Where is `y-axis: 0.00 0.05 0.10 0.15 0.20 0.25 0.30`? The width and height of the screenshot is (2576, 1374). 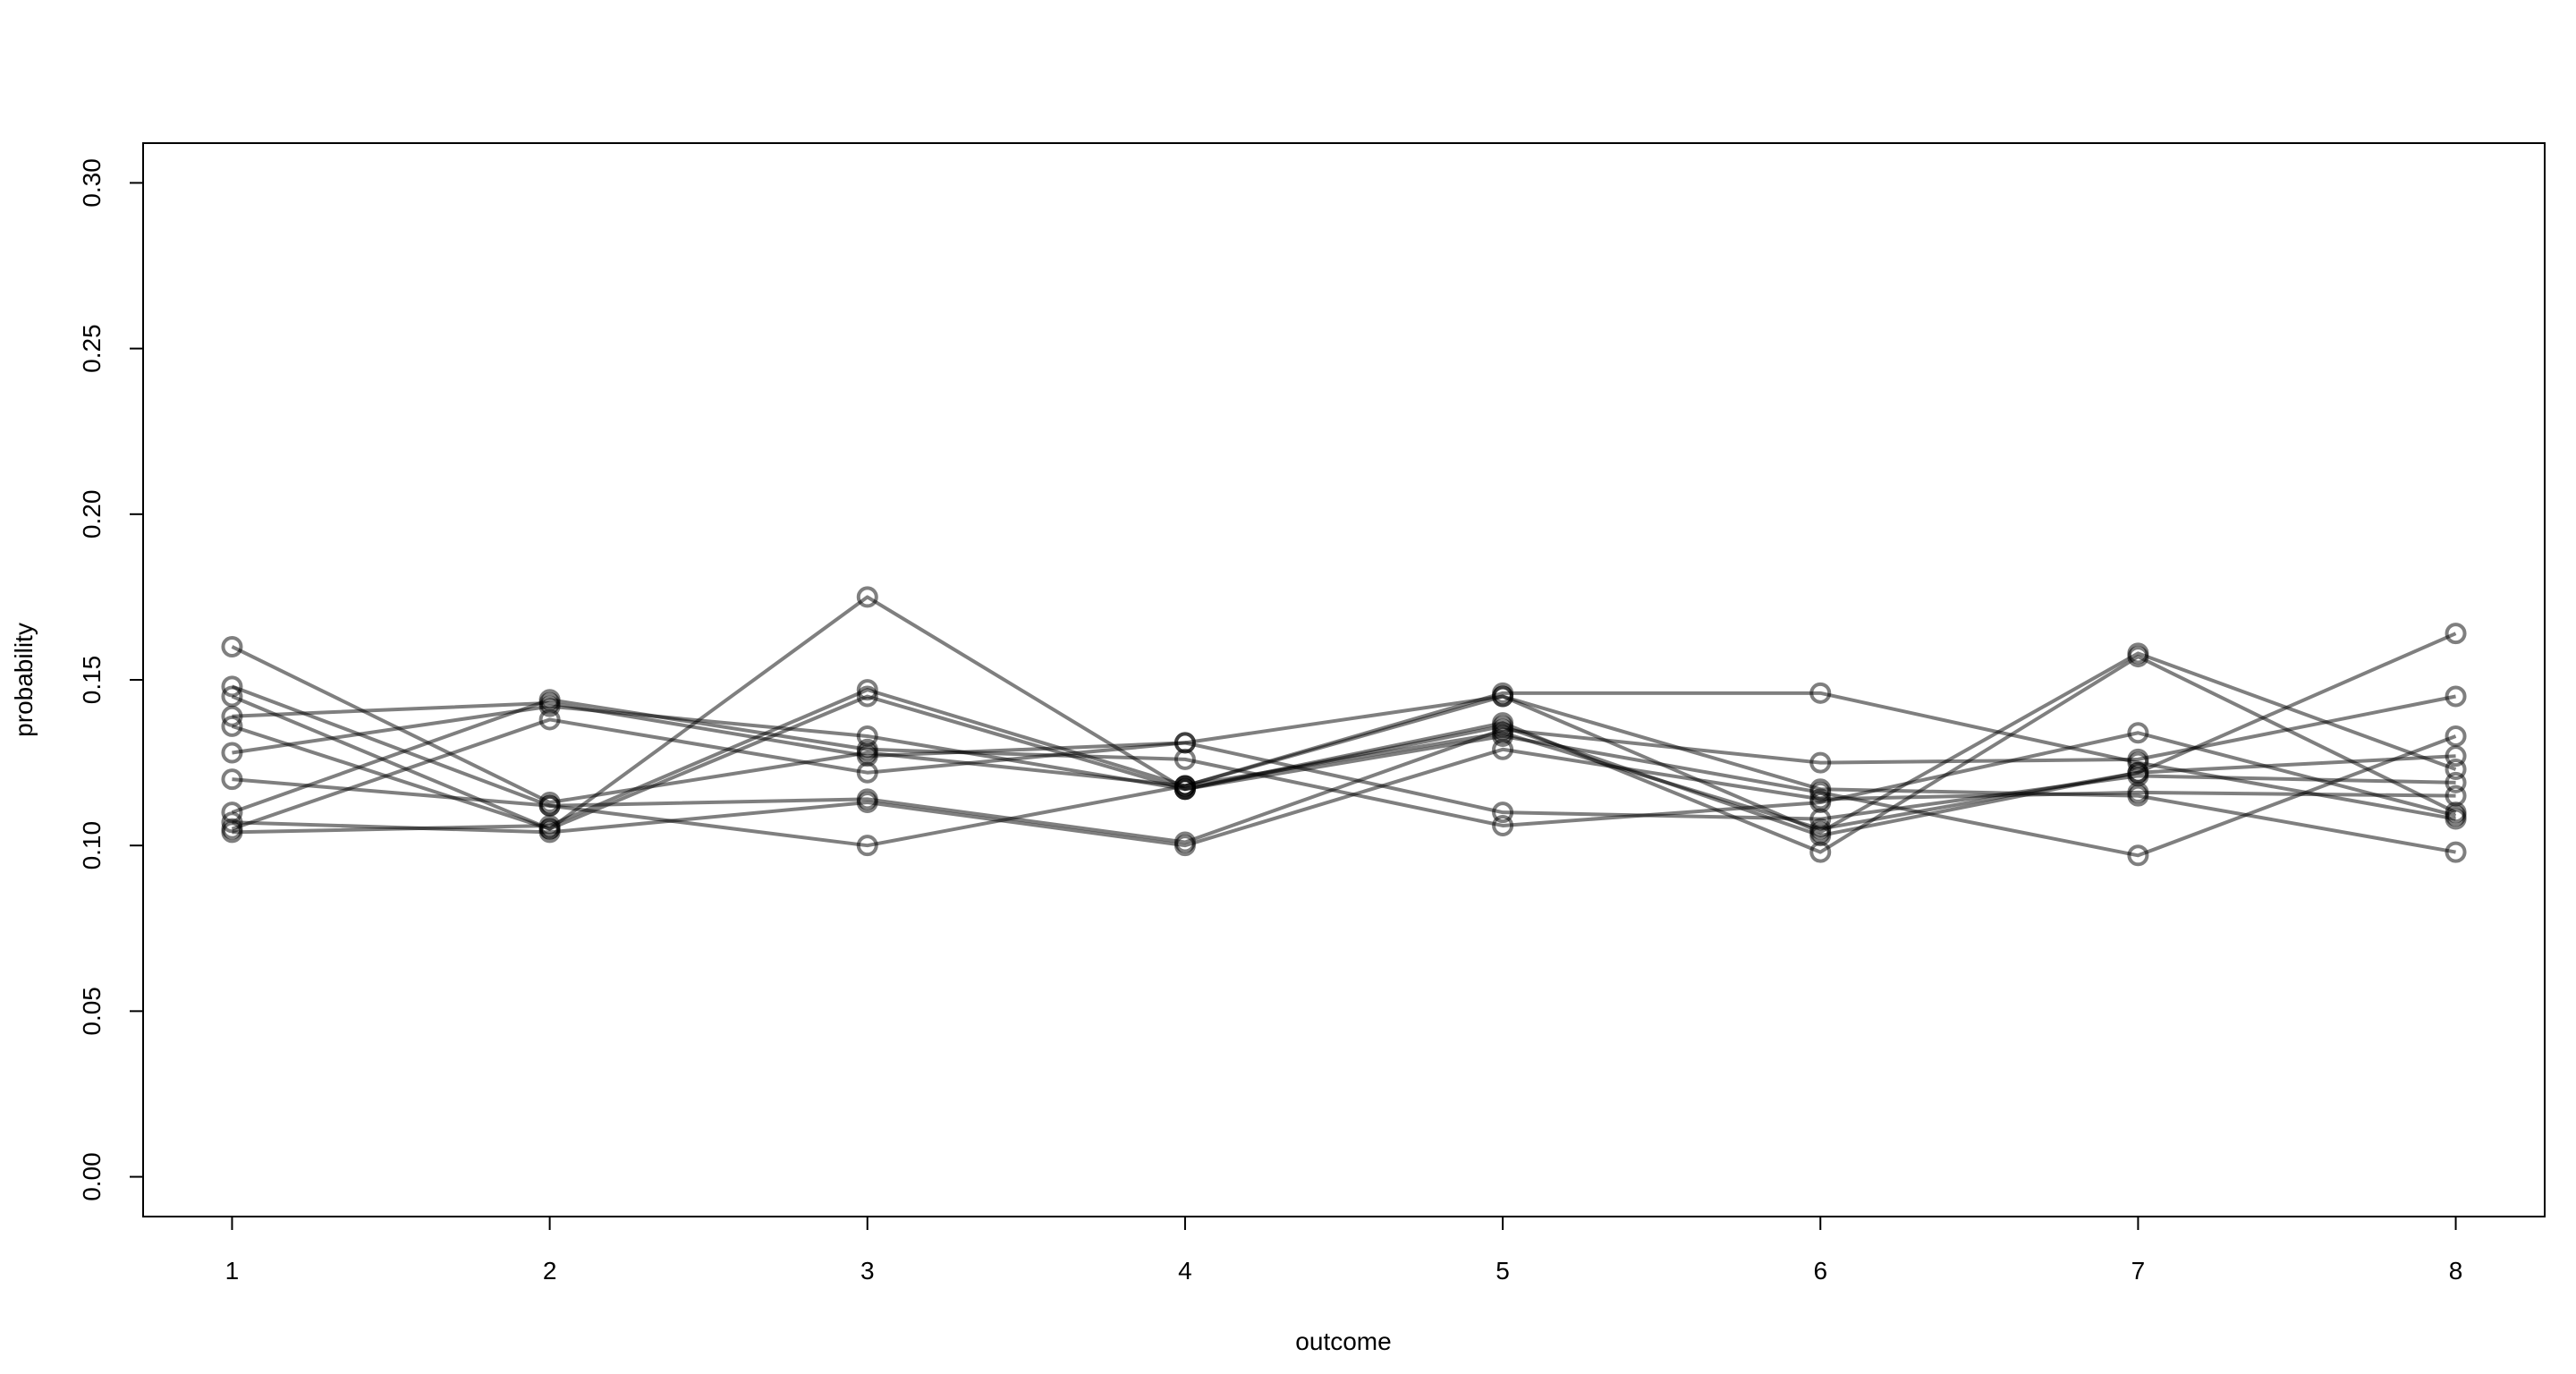 y-axis: 0.00 0.05 0.10 0.15 0.20 0.25 0.30 is located at coordinates (111, 679).